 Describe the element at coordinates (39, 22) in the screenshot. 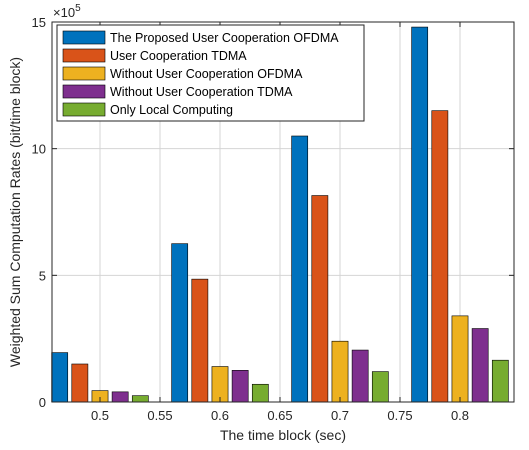

I see `y-tick-label: 15` at that location.